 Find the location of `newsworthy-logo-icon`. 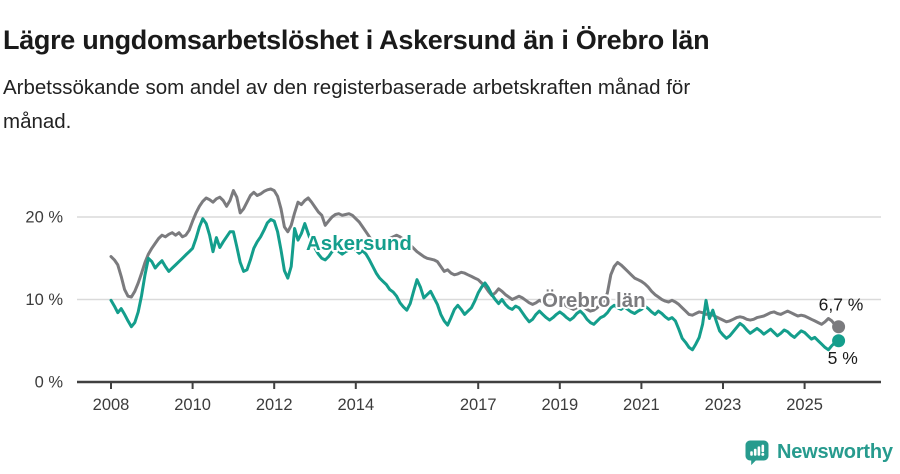

newsworthy-logo-icon is located at coordinates (757, 452).